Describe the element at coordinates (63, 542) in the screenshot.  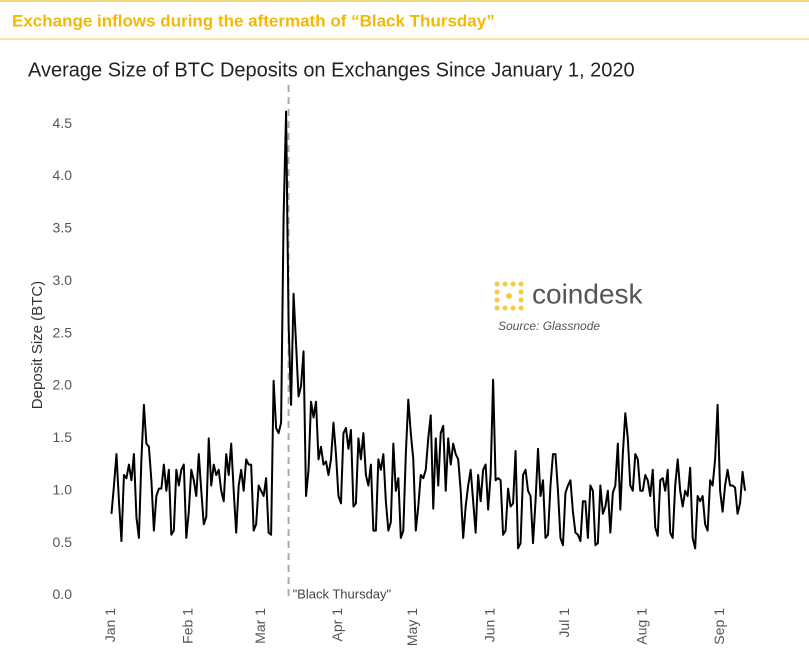
I see `y-tick-label: 0.5` at that location.